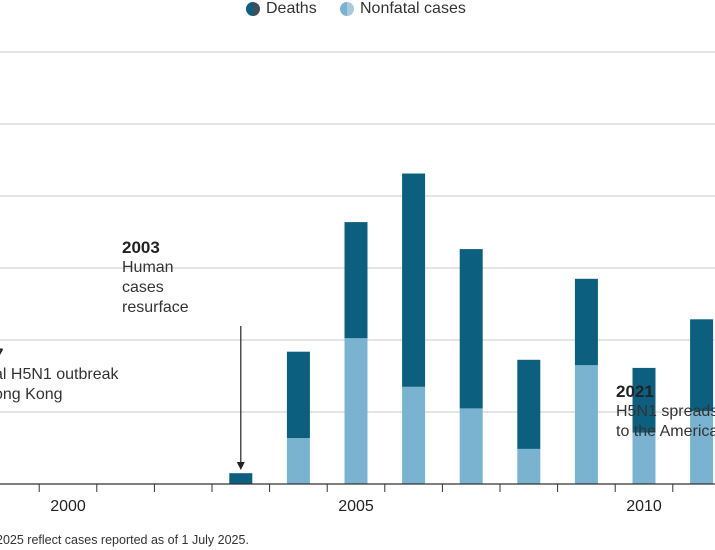  I want to click on nonfatal-swatch-icon, so click(347, 9).